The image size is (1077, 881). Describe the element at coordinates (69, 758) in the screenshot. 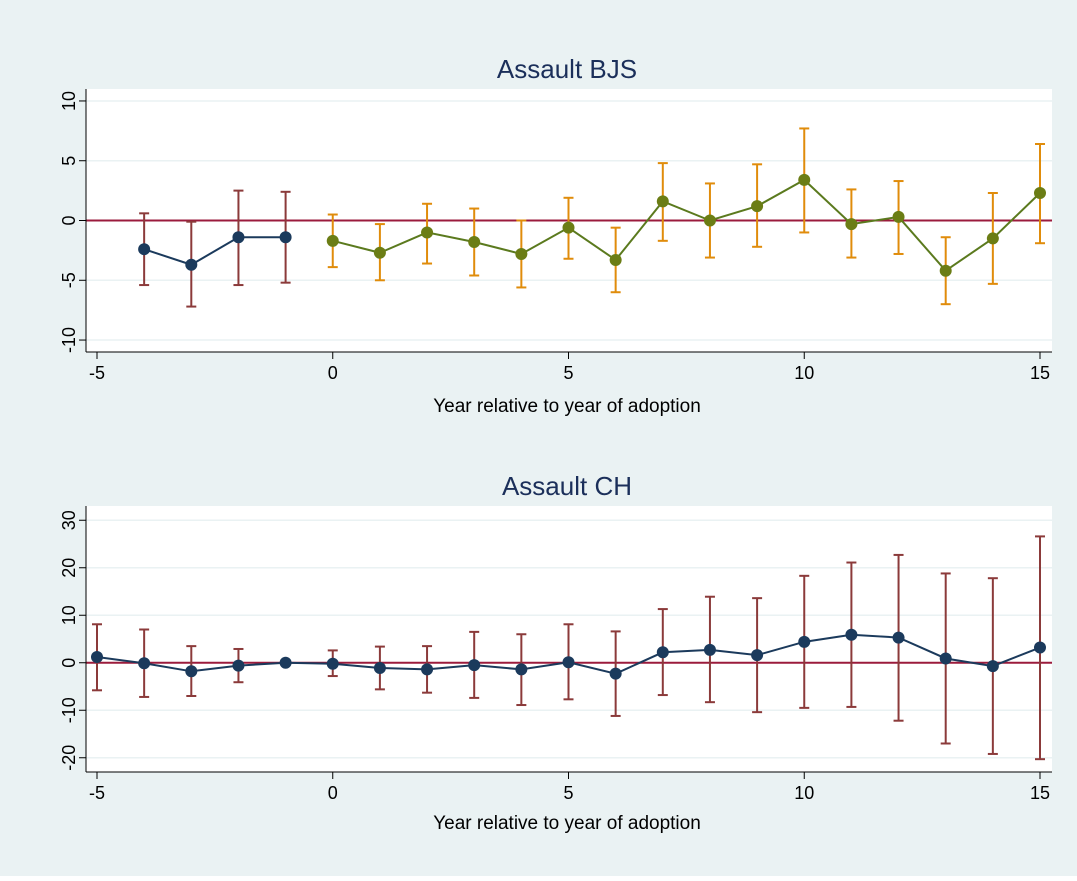

I see `y-tick-label: -20` at that location.